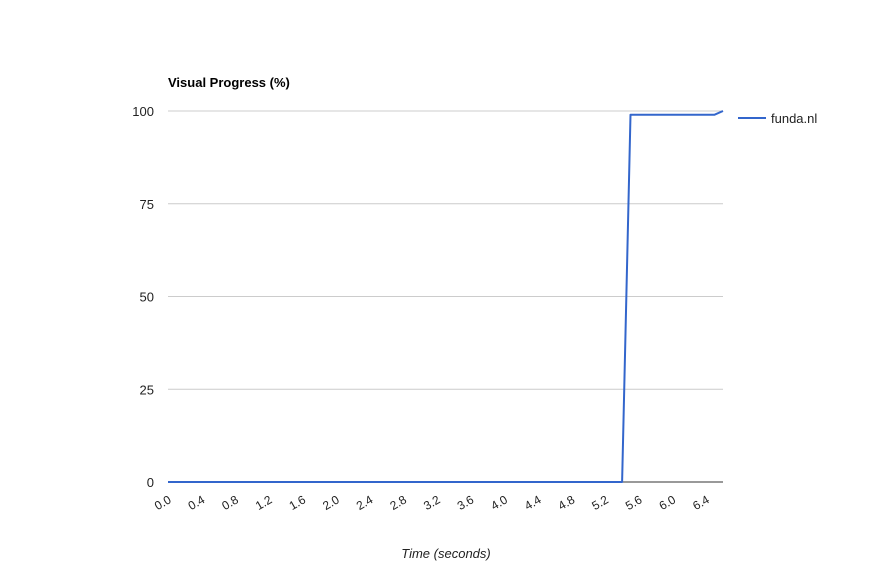 The height and width of the screenshot is (582, 889). I want to click on y-tick-label: 100, so click(143, 111).